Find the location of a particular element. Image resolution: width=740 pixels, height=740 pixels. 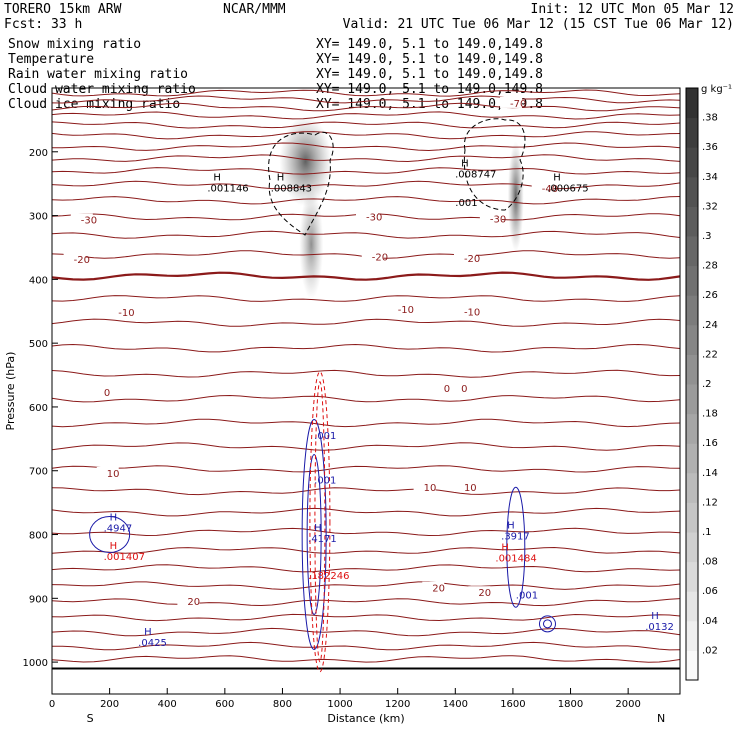

snow-max-value: .008843 is located at coordinates (291, 188).